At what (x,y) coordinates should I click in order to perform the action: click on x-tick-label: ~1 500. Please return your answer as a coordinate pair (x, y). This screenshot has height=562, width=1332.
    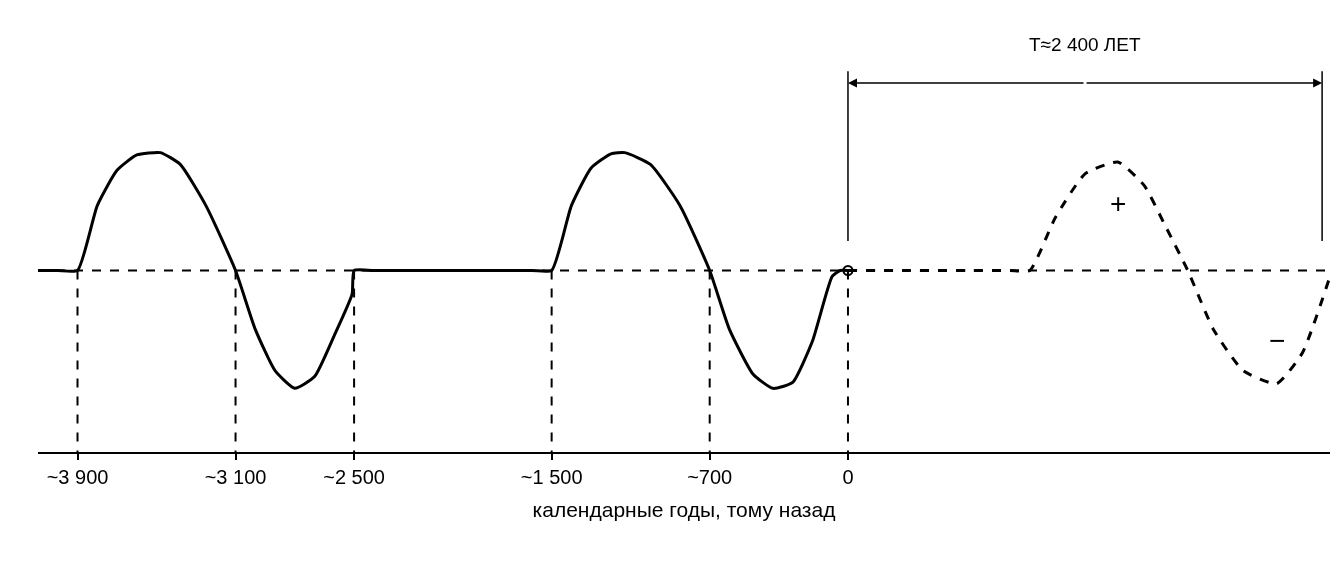
    Looking at the image, I should click on (551, 477).